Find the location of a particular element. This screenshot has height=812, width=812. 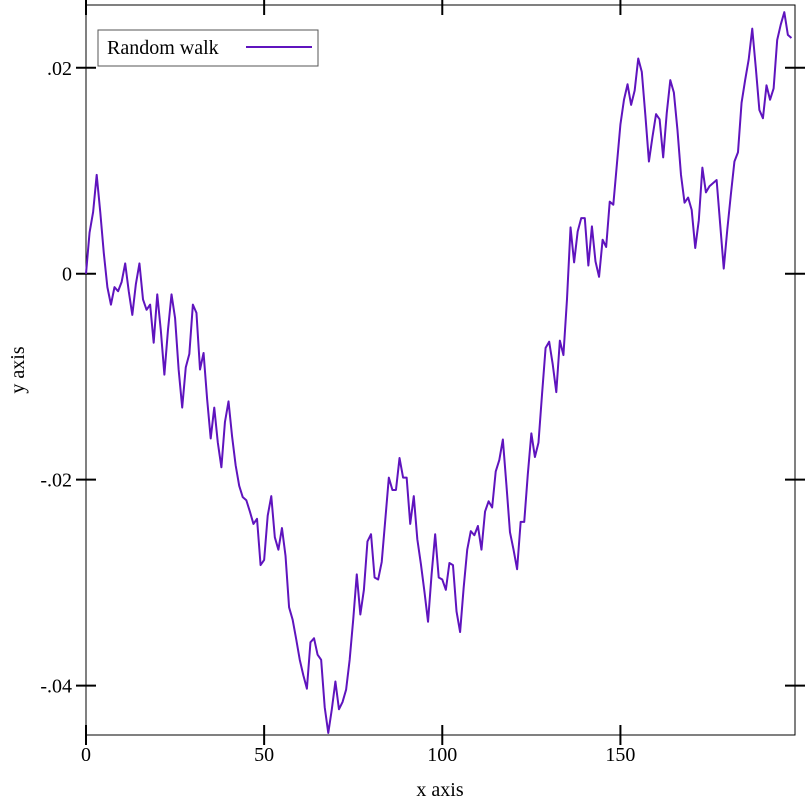

legend-box is located at coordinates (208, 48).